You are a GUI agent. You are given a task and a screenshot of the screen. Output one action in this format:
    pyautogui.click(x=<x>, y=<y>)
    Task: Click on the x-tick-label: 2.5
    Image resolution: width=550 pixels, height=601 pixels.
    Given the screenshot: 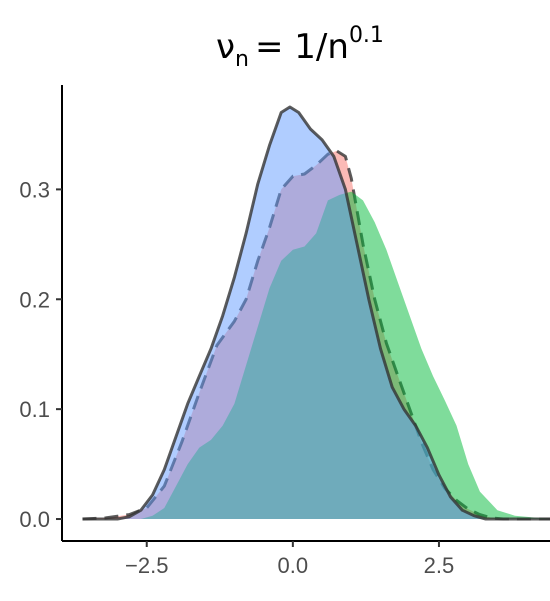 What is the action you would take?
    pyautogui.click(x=439, y=565)
    